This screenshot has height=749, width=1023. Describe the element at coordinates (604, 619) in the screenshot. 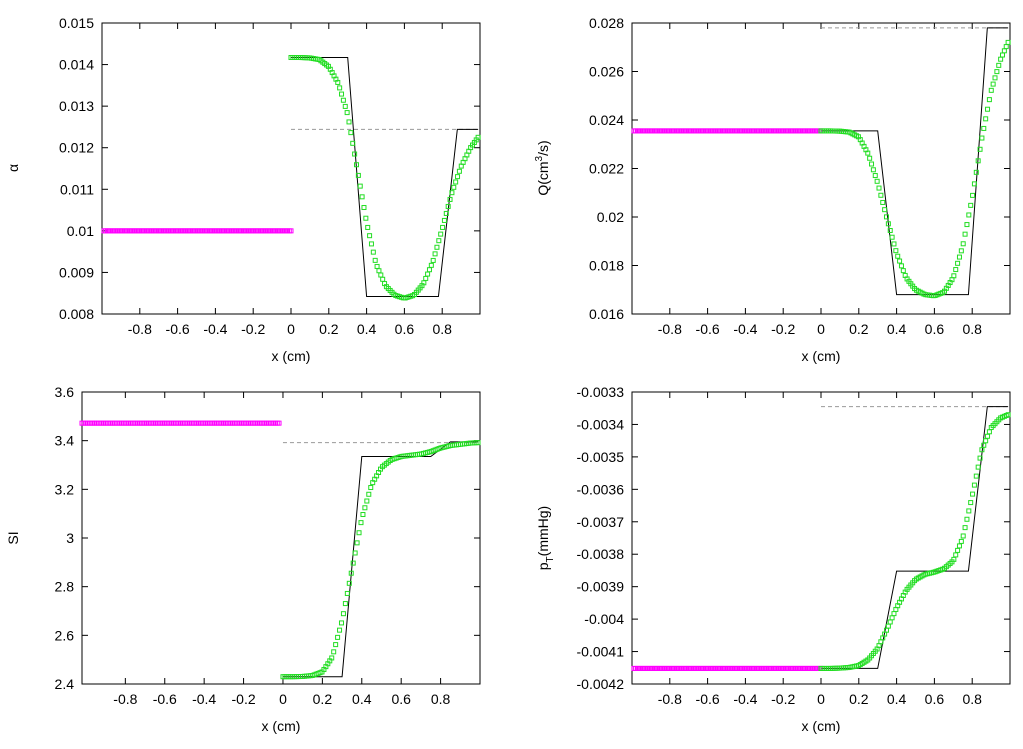

I see `y-tick-label: -0.004` at that location.